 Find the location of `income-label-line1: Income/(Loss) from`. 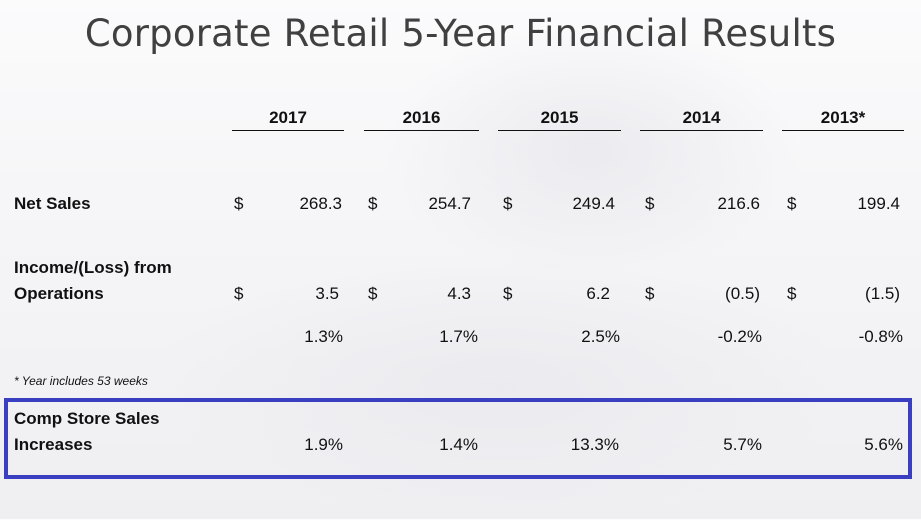

income-label-line1: Income/(Loss) from is located at coordinates (93, 267).